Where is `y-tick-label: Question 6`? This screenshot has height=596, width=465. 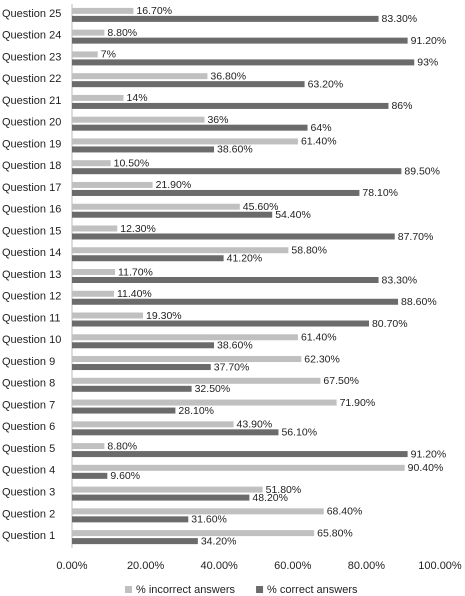 y-tick-label: Question 6 is located at coordinates (28, 427).